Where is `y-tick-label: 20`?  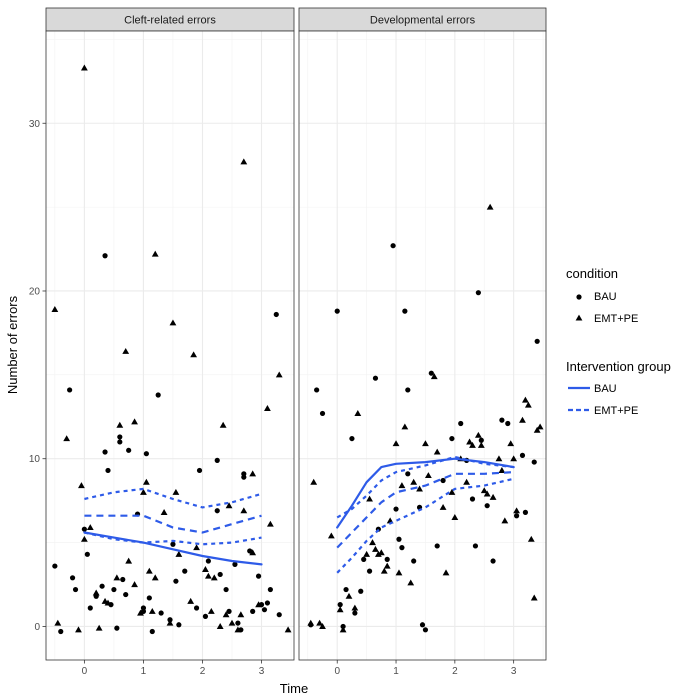
y-tick-label: 20 is located at coordinates (35, 291).